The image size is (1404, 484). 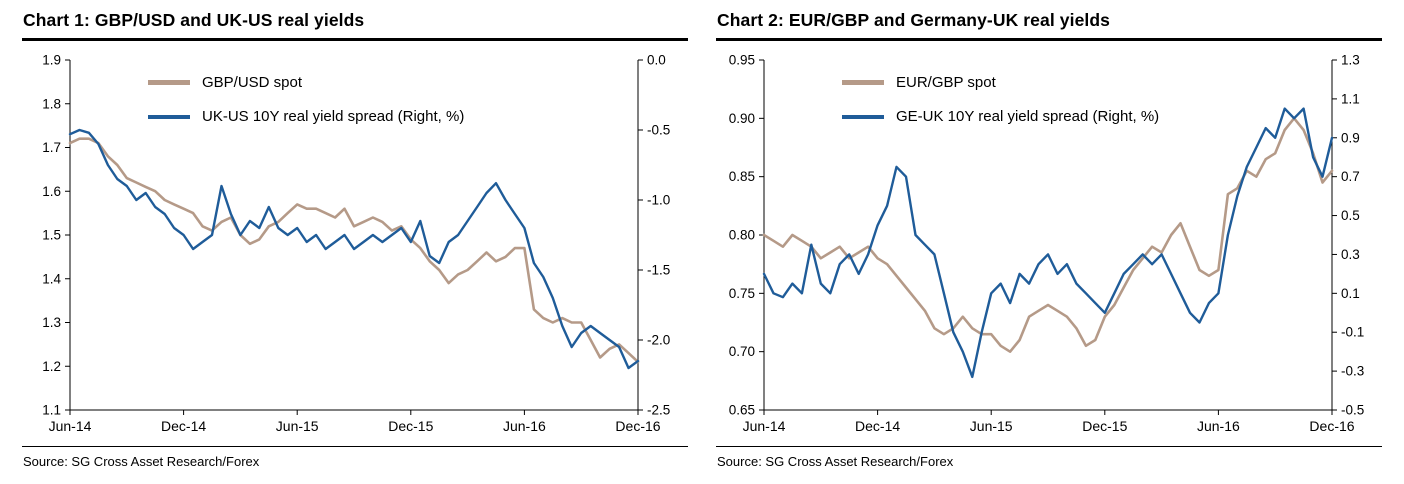 I want to click on svg-text: 0.85, so click(x=742, y=176).